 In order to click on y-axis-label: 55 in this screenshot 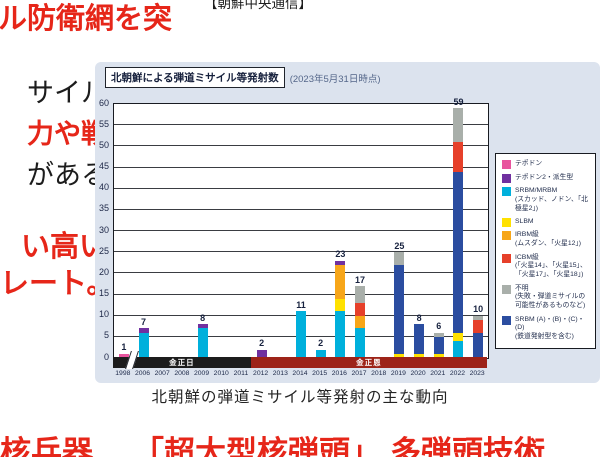, I will do `click(103, 123)`.